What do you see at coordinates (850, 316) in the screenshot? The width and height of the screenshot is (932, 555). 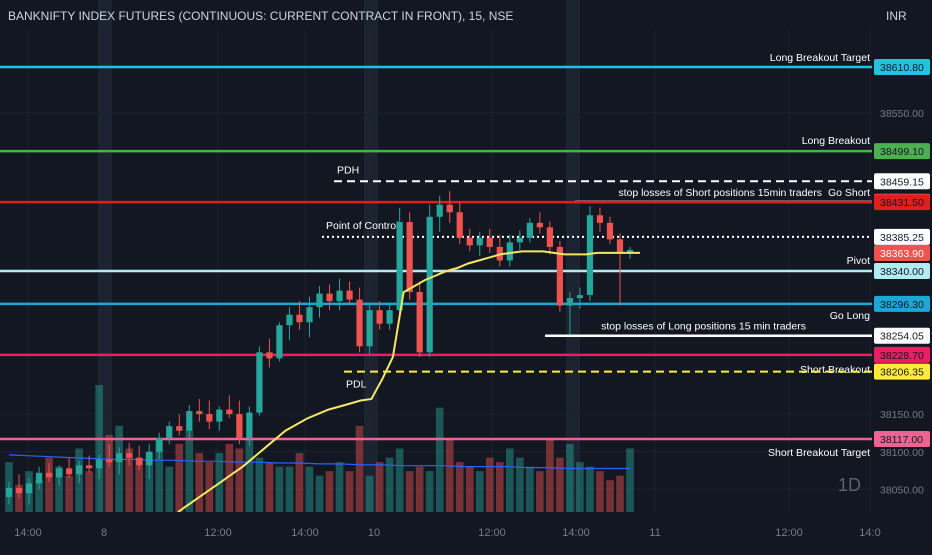 I see `level-label: Go Long` at bounding box center [850, 316].